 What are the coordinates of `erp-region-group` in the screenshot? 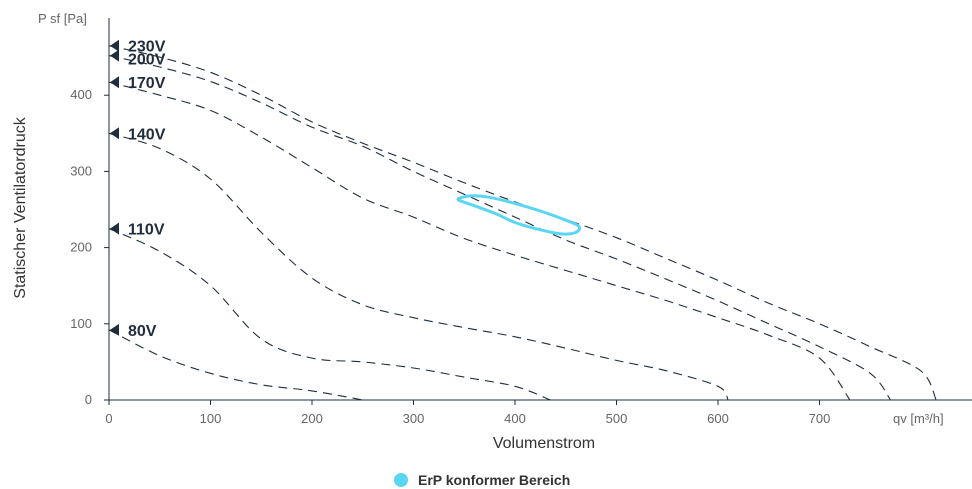 It's located at (519, 215).